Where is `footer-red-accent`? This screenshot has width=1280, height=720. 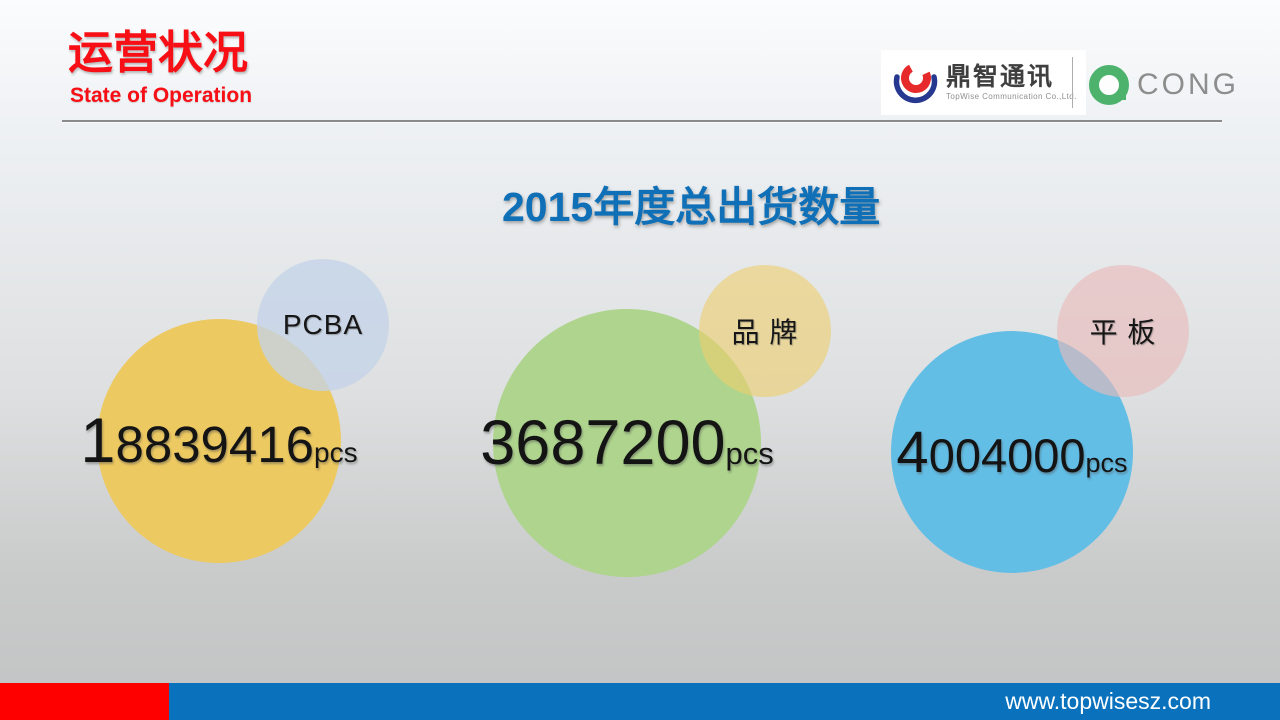 footer-red-accent is located at coordinates (84, 701).